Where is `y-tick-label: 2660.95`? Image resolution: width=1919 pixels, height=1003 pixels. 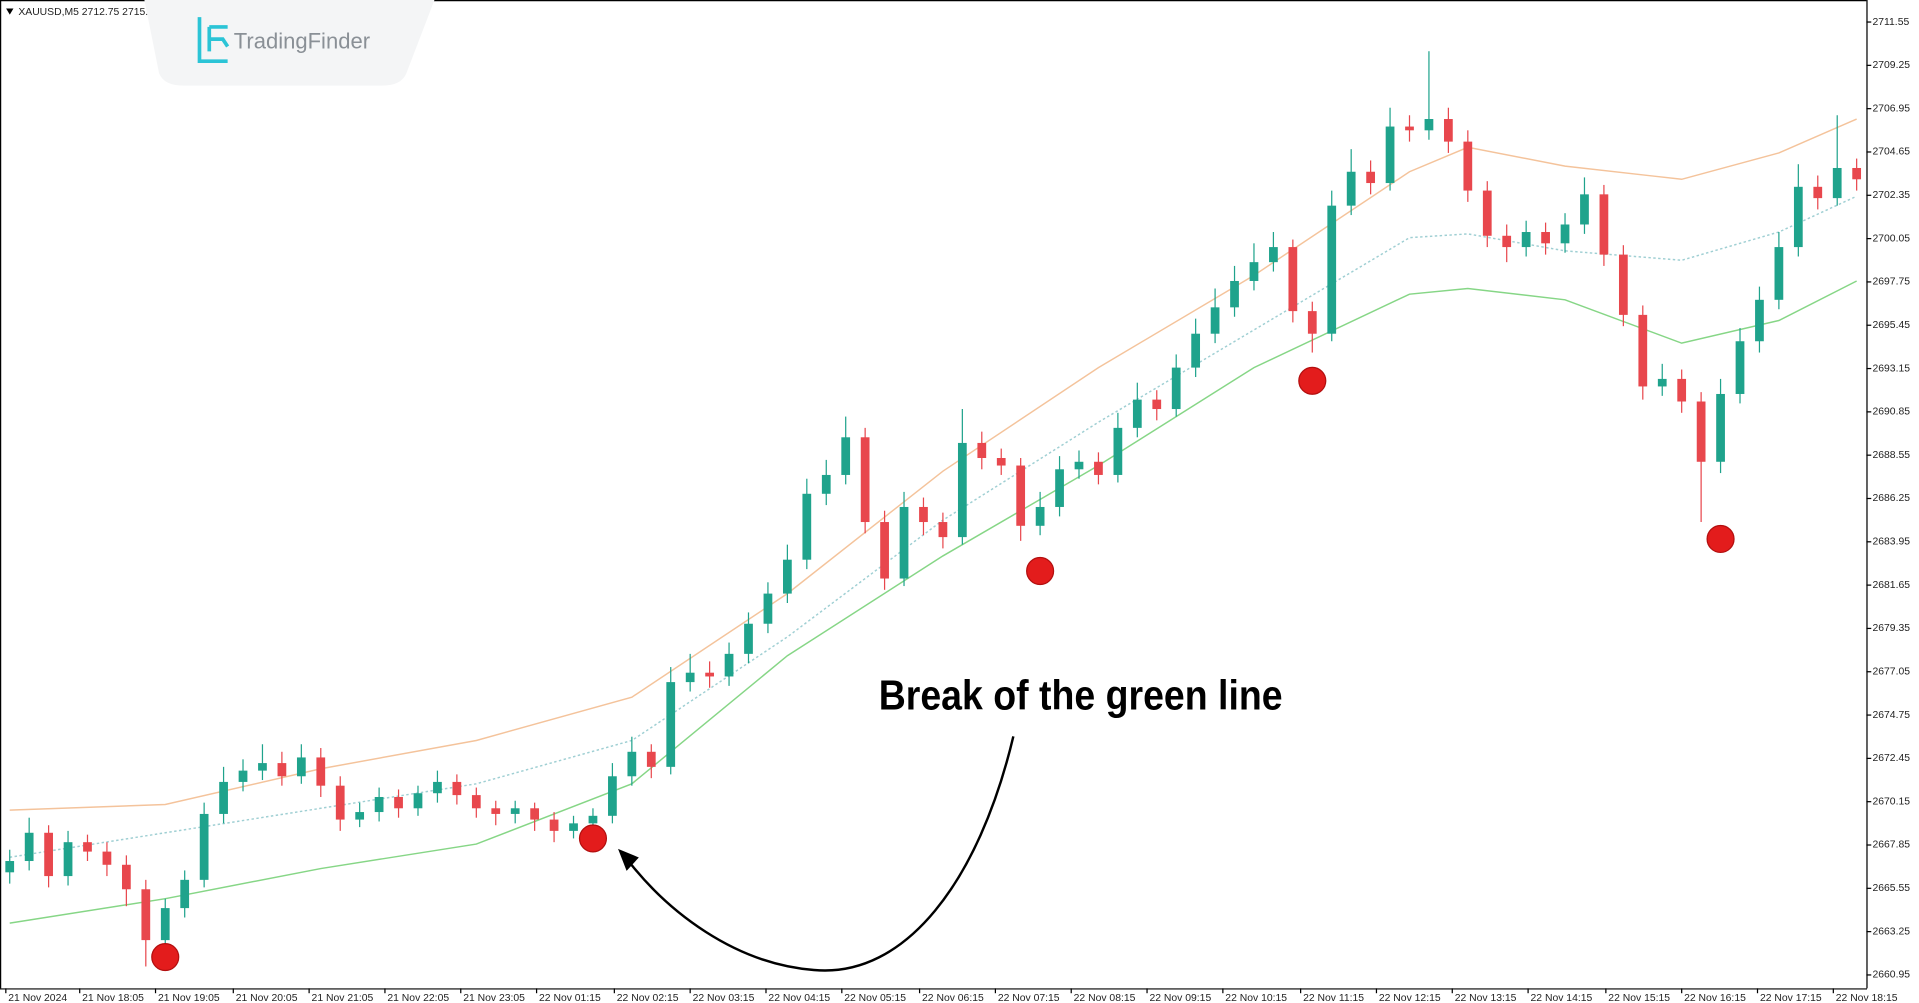 y-tick-label: 2660.95 is located at coordinates (1891, 975).